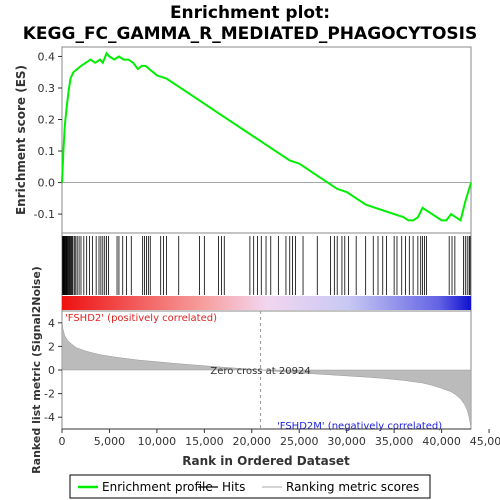 The image size is (500, 500). Describe the element at coordinates (352, 487) in the screenshot. I see `legend-label: Ranking metric scores` at that location.